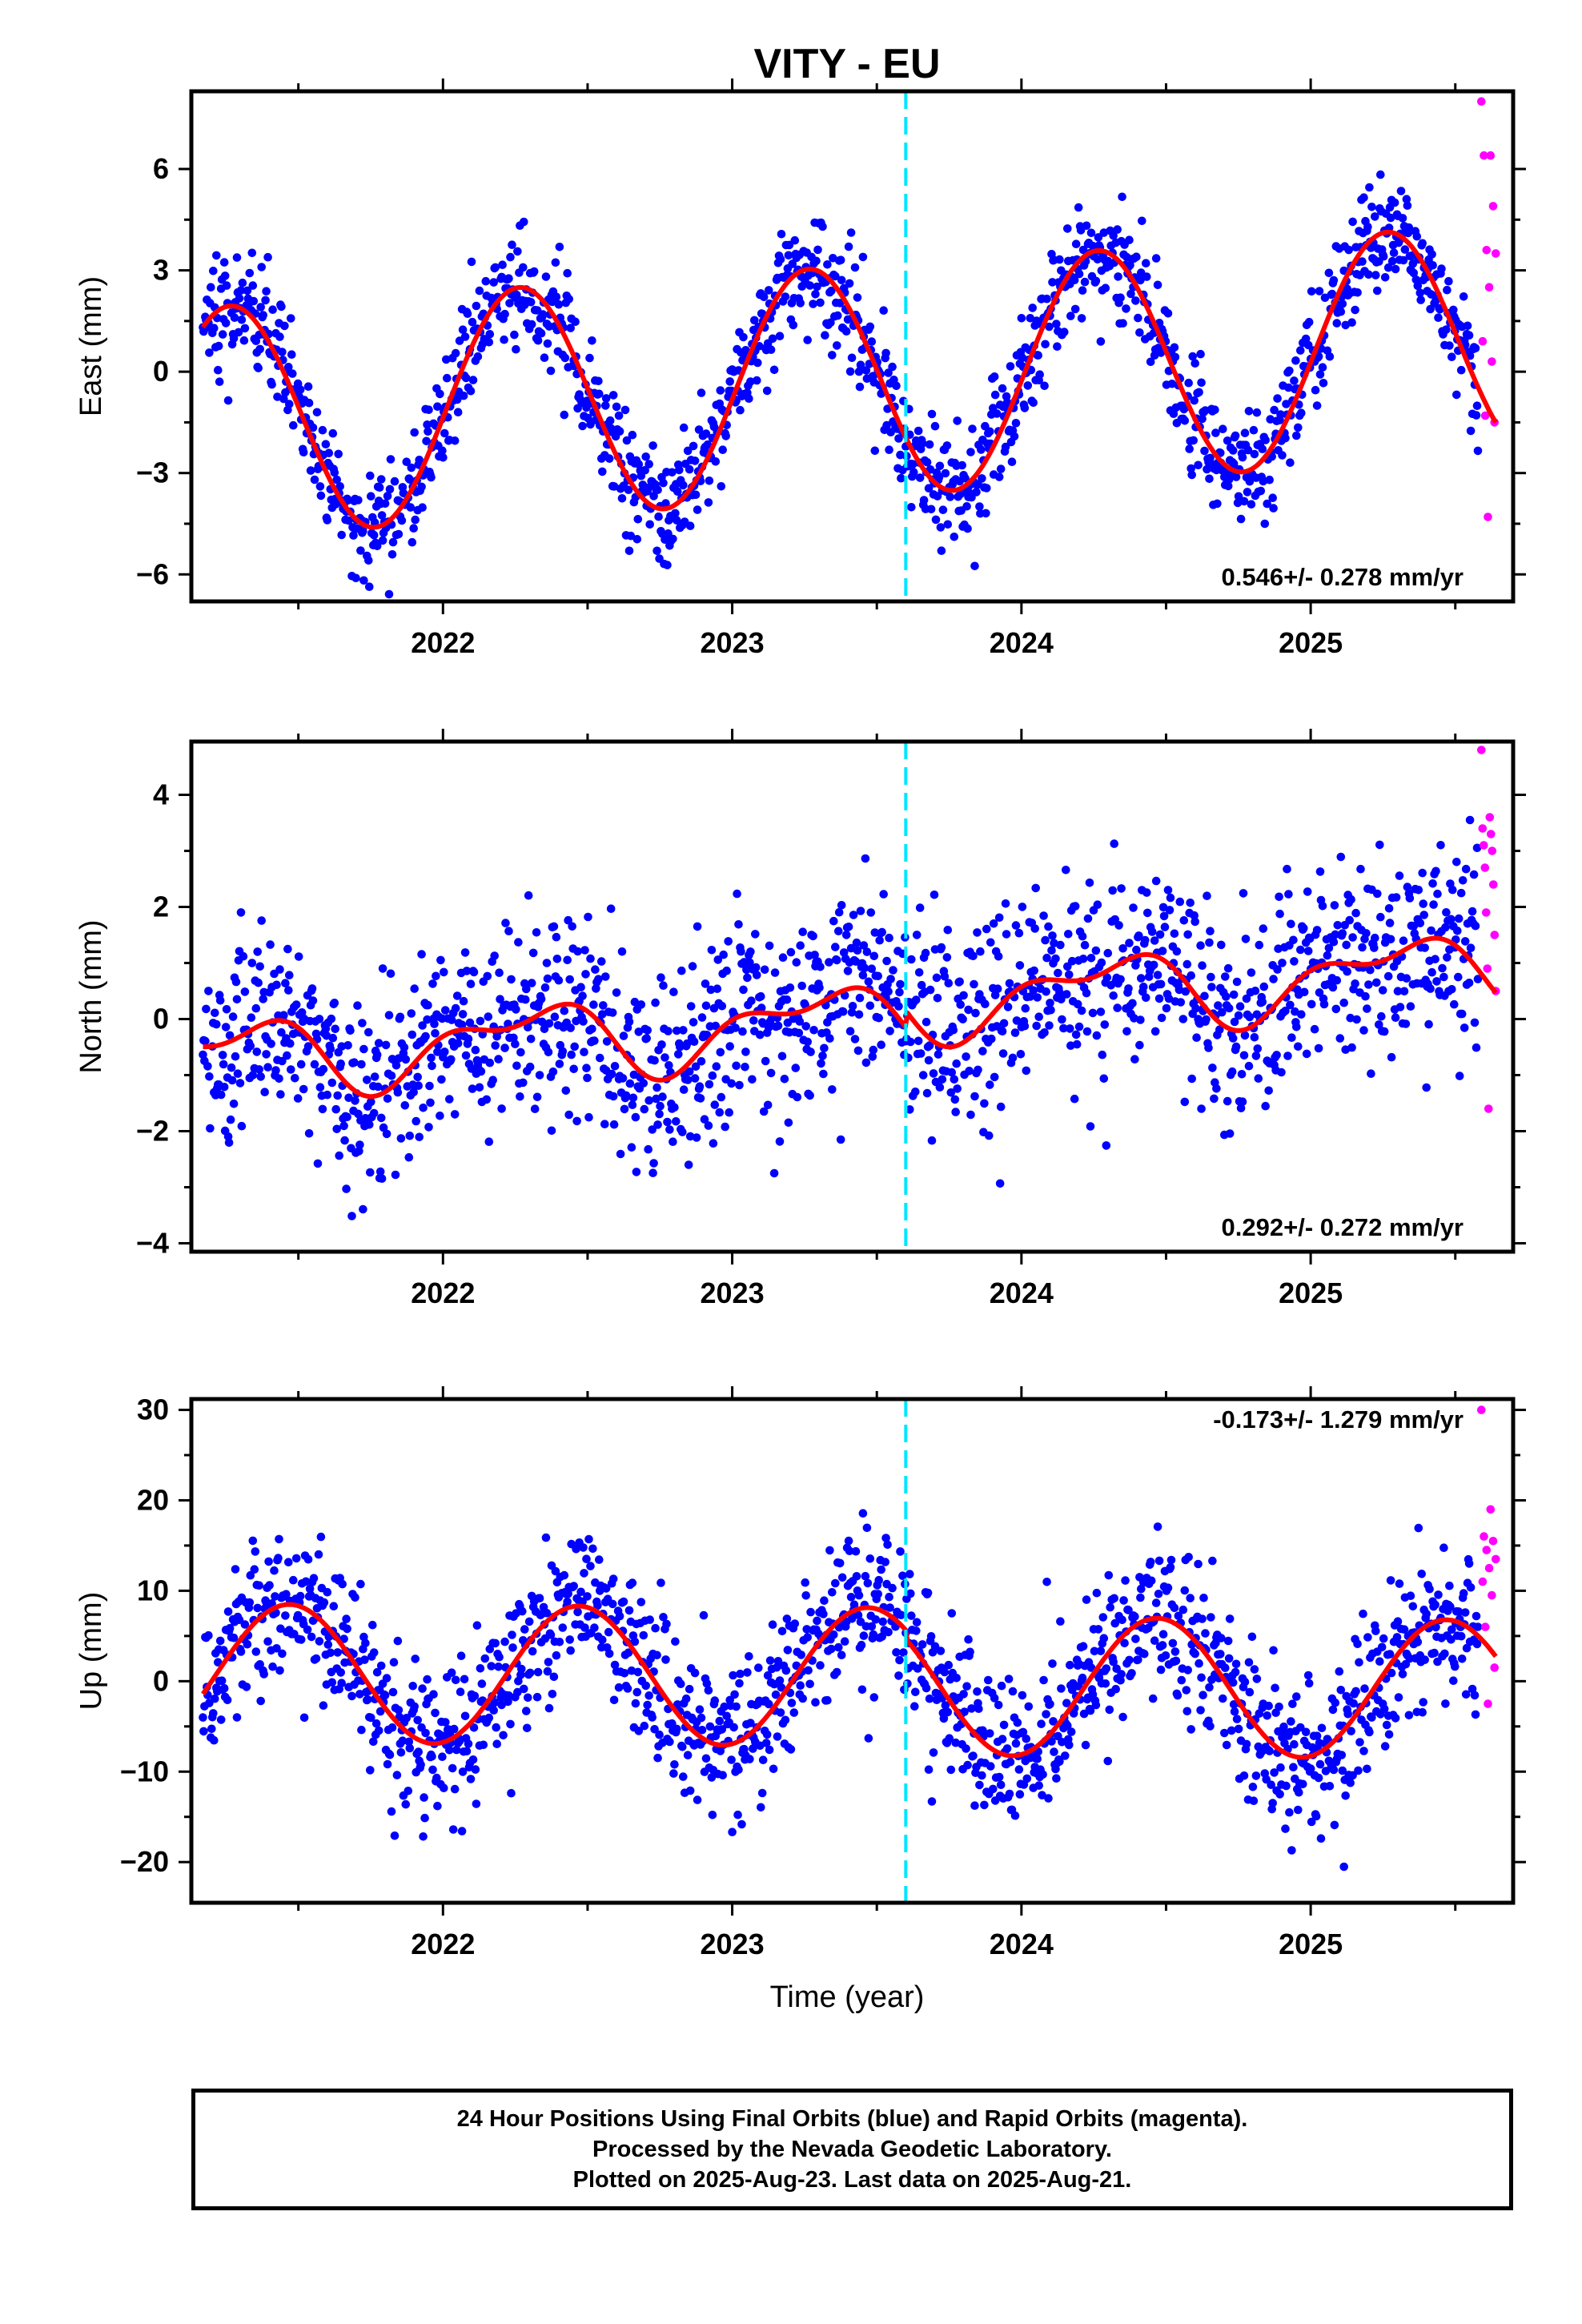  Describe the element at coordinates (1343, 577) in the screenshot. I see `velocity-label-east: 0.546+/- 0.278 mm/yr` at that location.